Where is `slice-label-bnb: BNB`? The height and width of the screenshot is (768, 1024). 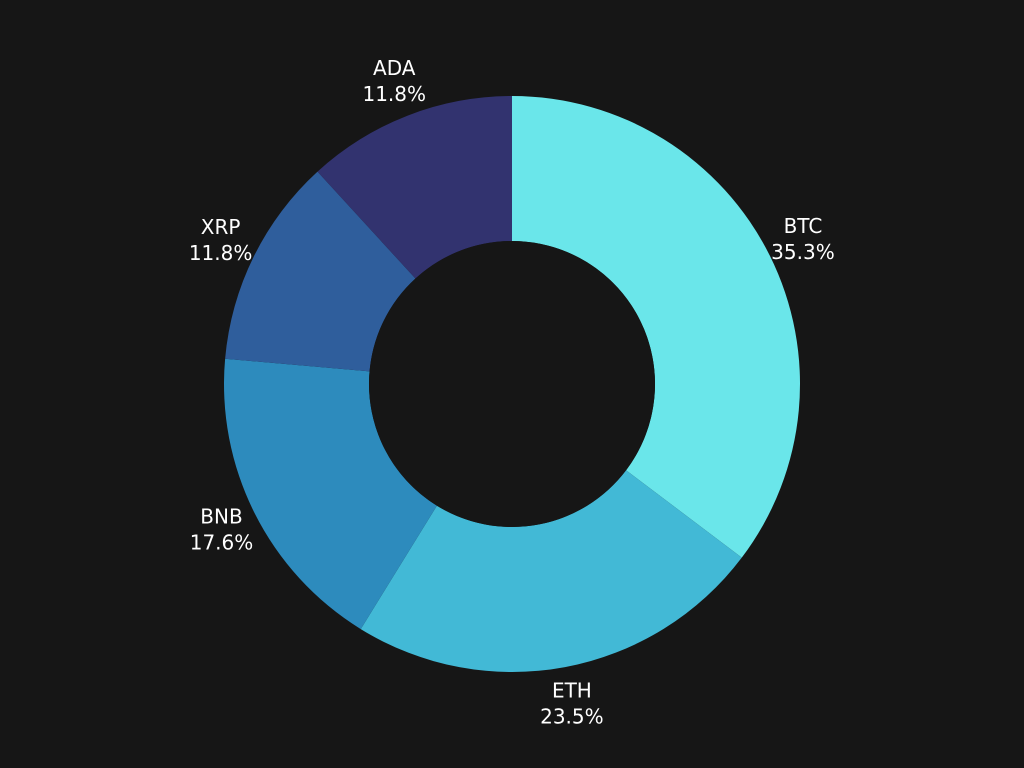 slice-label-bnb: BNB is located at coordinates (221, 517).